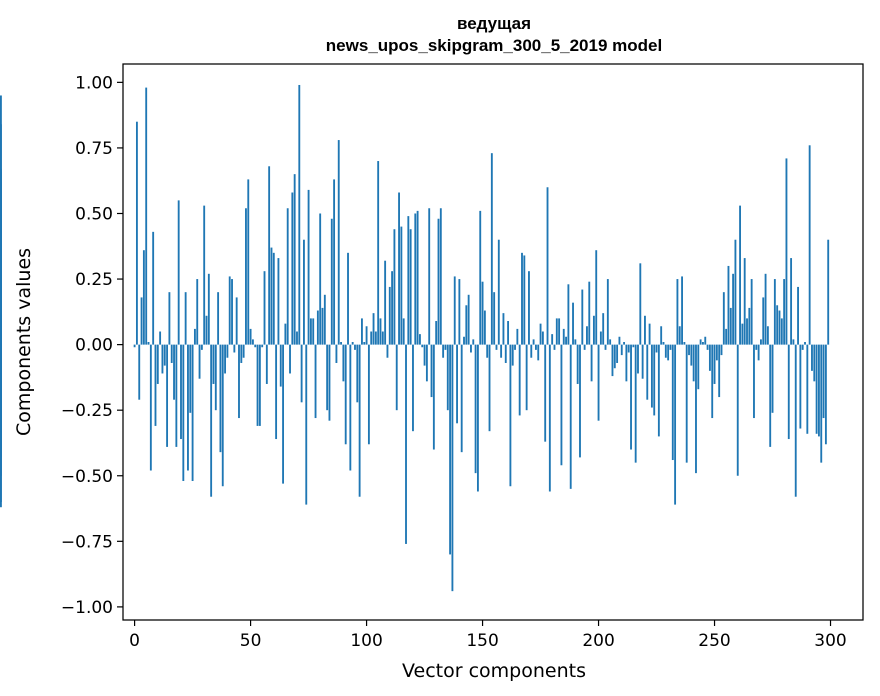  What do you see at coordinates (1, 234) in the screenshot?
I see `bar-undefined` at bounding box center [1, 234].